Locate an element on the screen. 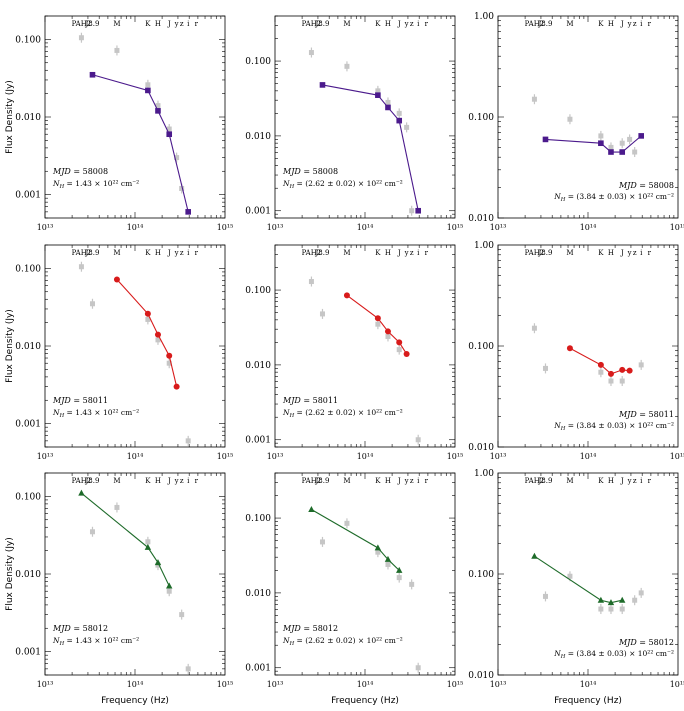 This screenshot has width=684, height=711. nh-annotation: NH = 1.43 × 10²² cm⁻² is located at coordinates (95, 641).